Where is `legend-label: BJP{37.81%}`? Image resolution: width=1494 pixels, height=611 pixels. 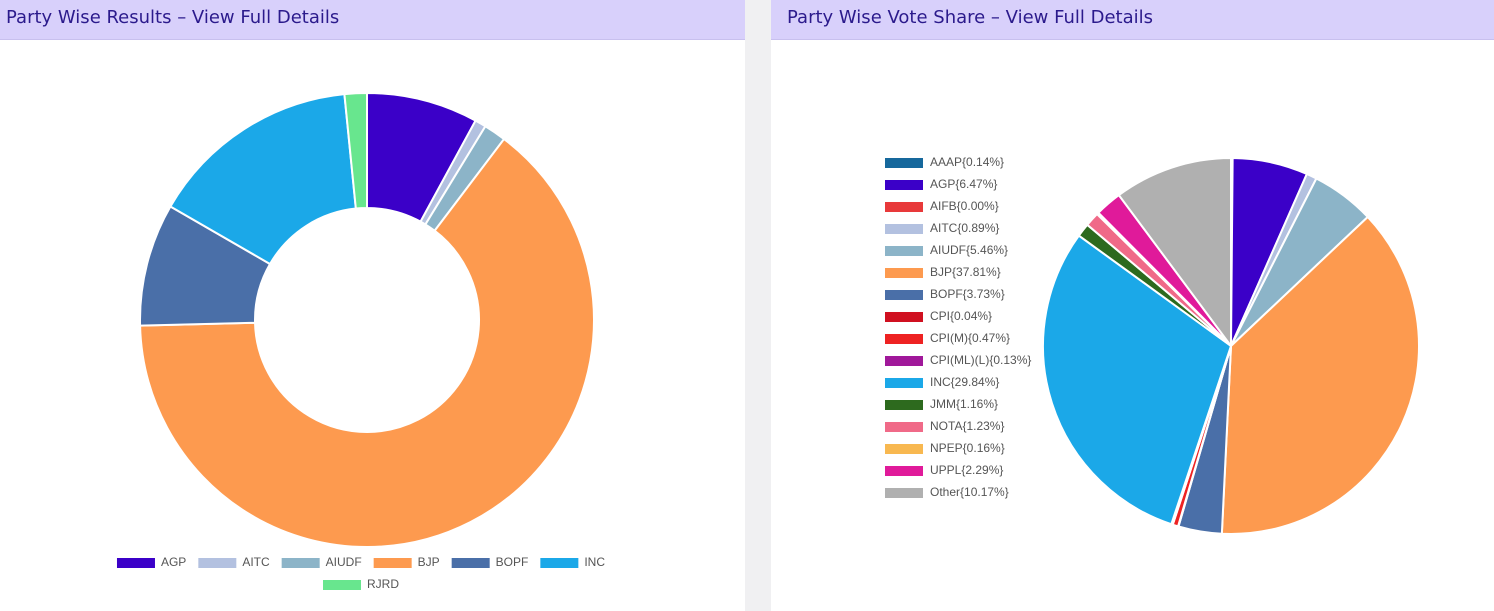 legend-label: BJP{37.81%} is located at coordinates (965, 272).